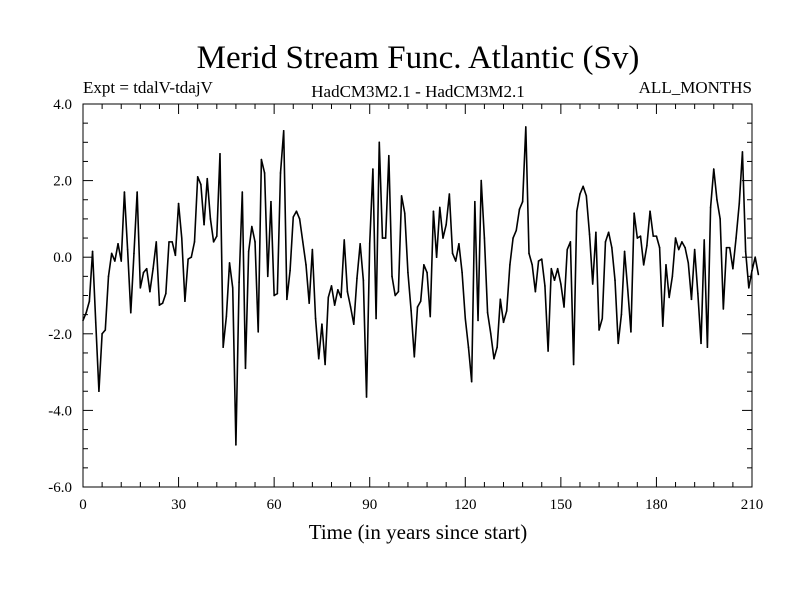 Image resolution: width=800 pixels, height=600 pixels. I want to click on y-tick-label: 0.0, so click(62, 258).